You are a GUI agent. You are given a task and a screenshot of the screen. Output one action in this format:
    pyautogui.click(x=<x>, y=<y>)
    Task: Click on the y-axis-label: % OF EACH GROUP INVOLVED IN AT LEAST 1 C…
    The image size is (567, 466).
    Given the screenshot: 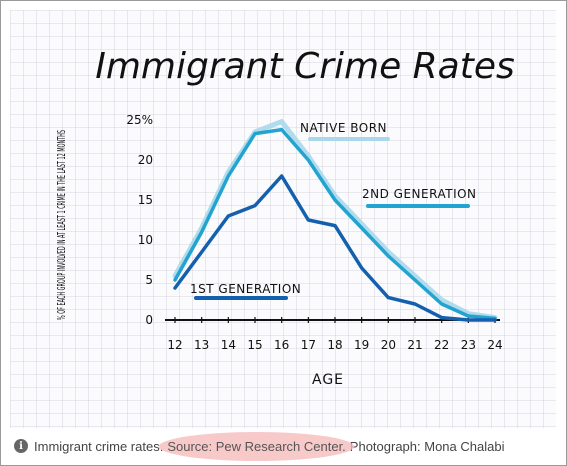 What is the action you would take?
    pyautogui.click(x=61, y=225)
    